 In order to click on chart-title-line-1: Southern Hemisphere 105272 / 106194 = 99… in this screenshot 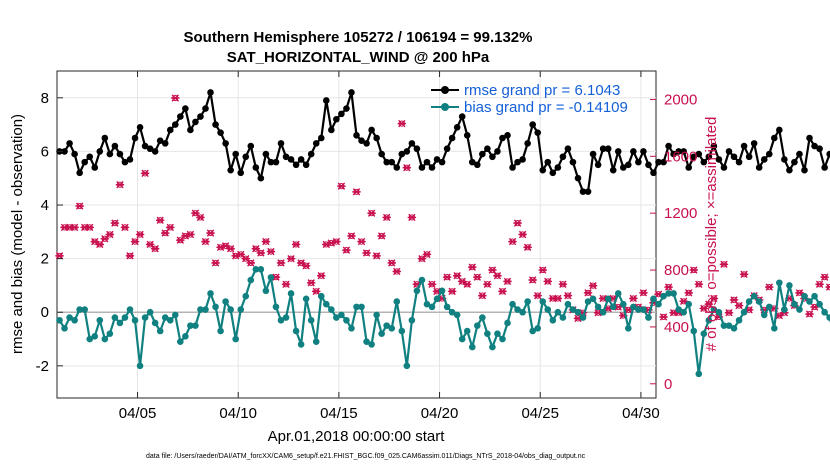, I will do `click(358, 37)`.